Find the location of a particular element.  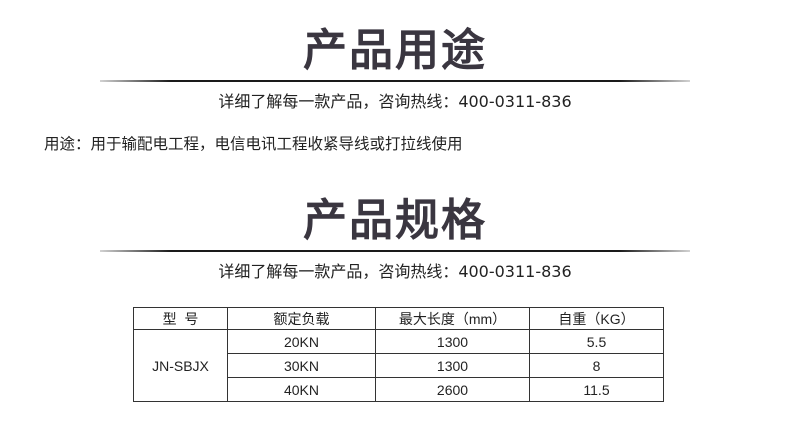

header-length: 最大长度（mm） is located at coordinates (452, 318).